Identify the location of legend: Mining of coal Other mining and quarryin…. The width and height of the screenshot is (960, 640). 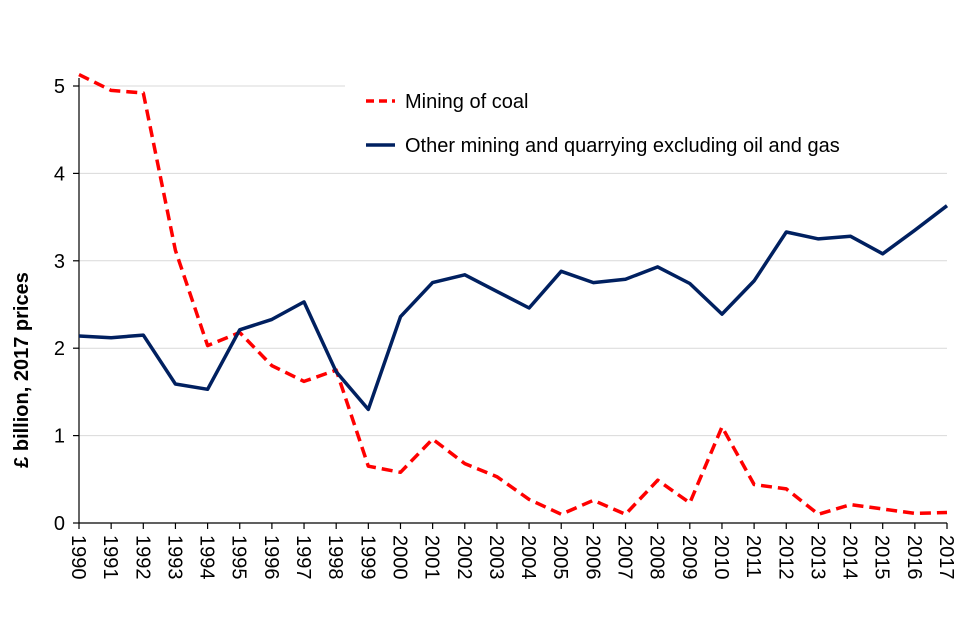
(603, 124).